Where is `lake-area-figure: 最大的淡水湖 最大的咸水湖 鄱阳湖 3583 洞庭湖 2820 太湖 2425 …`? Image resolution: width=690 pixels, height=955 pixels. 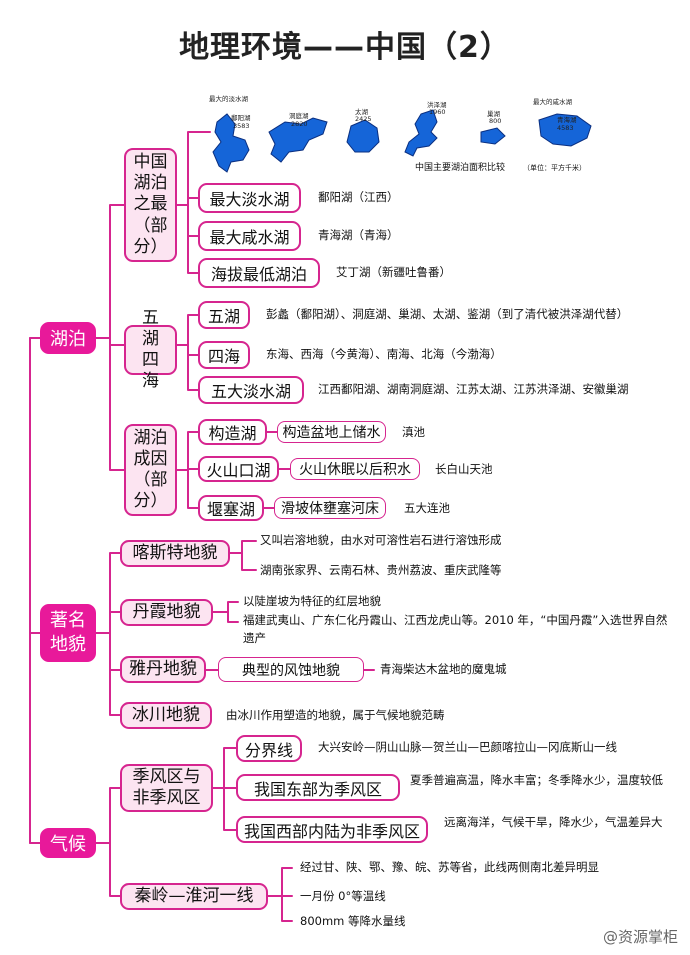
lake-area-figure: 最大的淡水湖 最大的咸水湖 鄱阳湖 3583 洞庭湖 2820 太湖 2425 … is located at coordinates (400, 138).